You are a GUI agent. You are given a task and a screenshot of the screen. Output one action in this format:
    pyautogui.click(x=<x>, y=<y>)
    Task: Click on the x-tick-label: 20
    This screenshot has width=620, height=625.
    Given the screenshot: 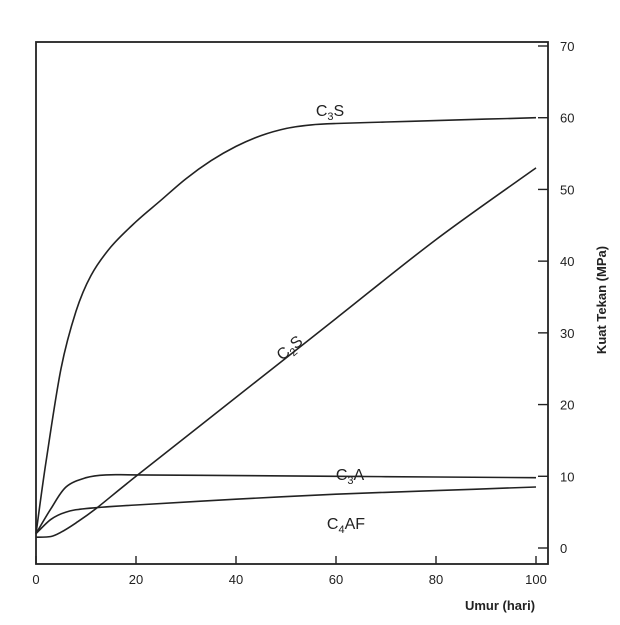 What is the action you would take?
    pyautogui.click(x=136, y=579)
    